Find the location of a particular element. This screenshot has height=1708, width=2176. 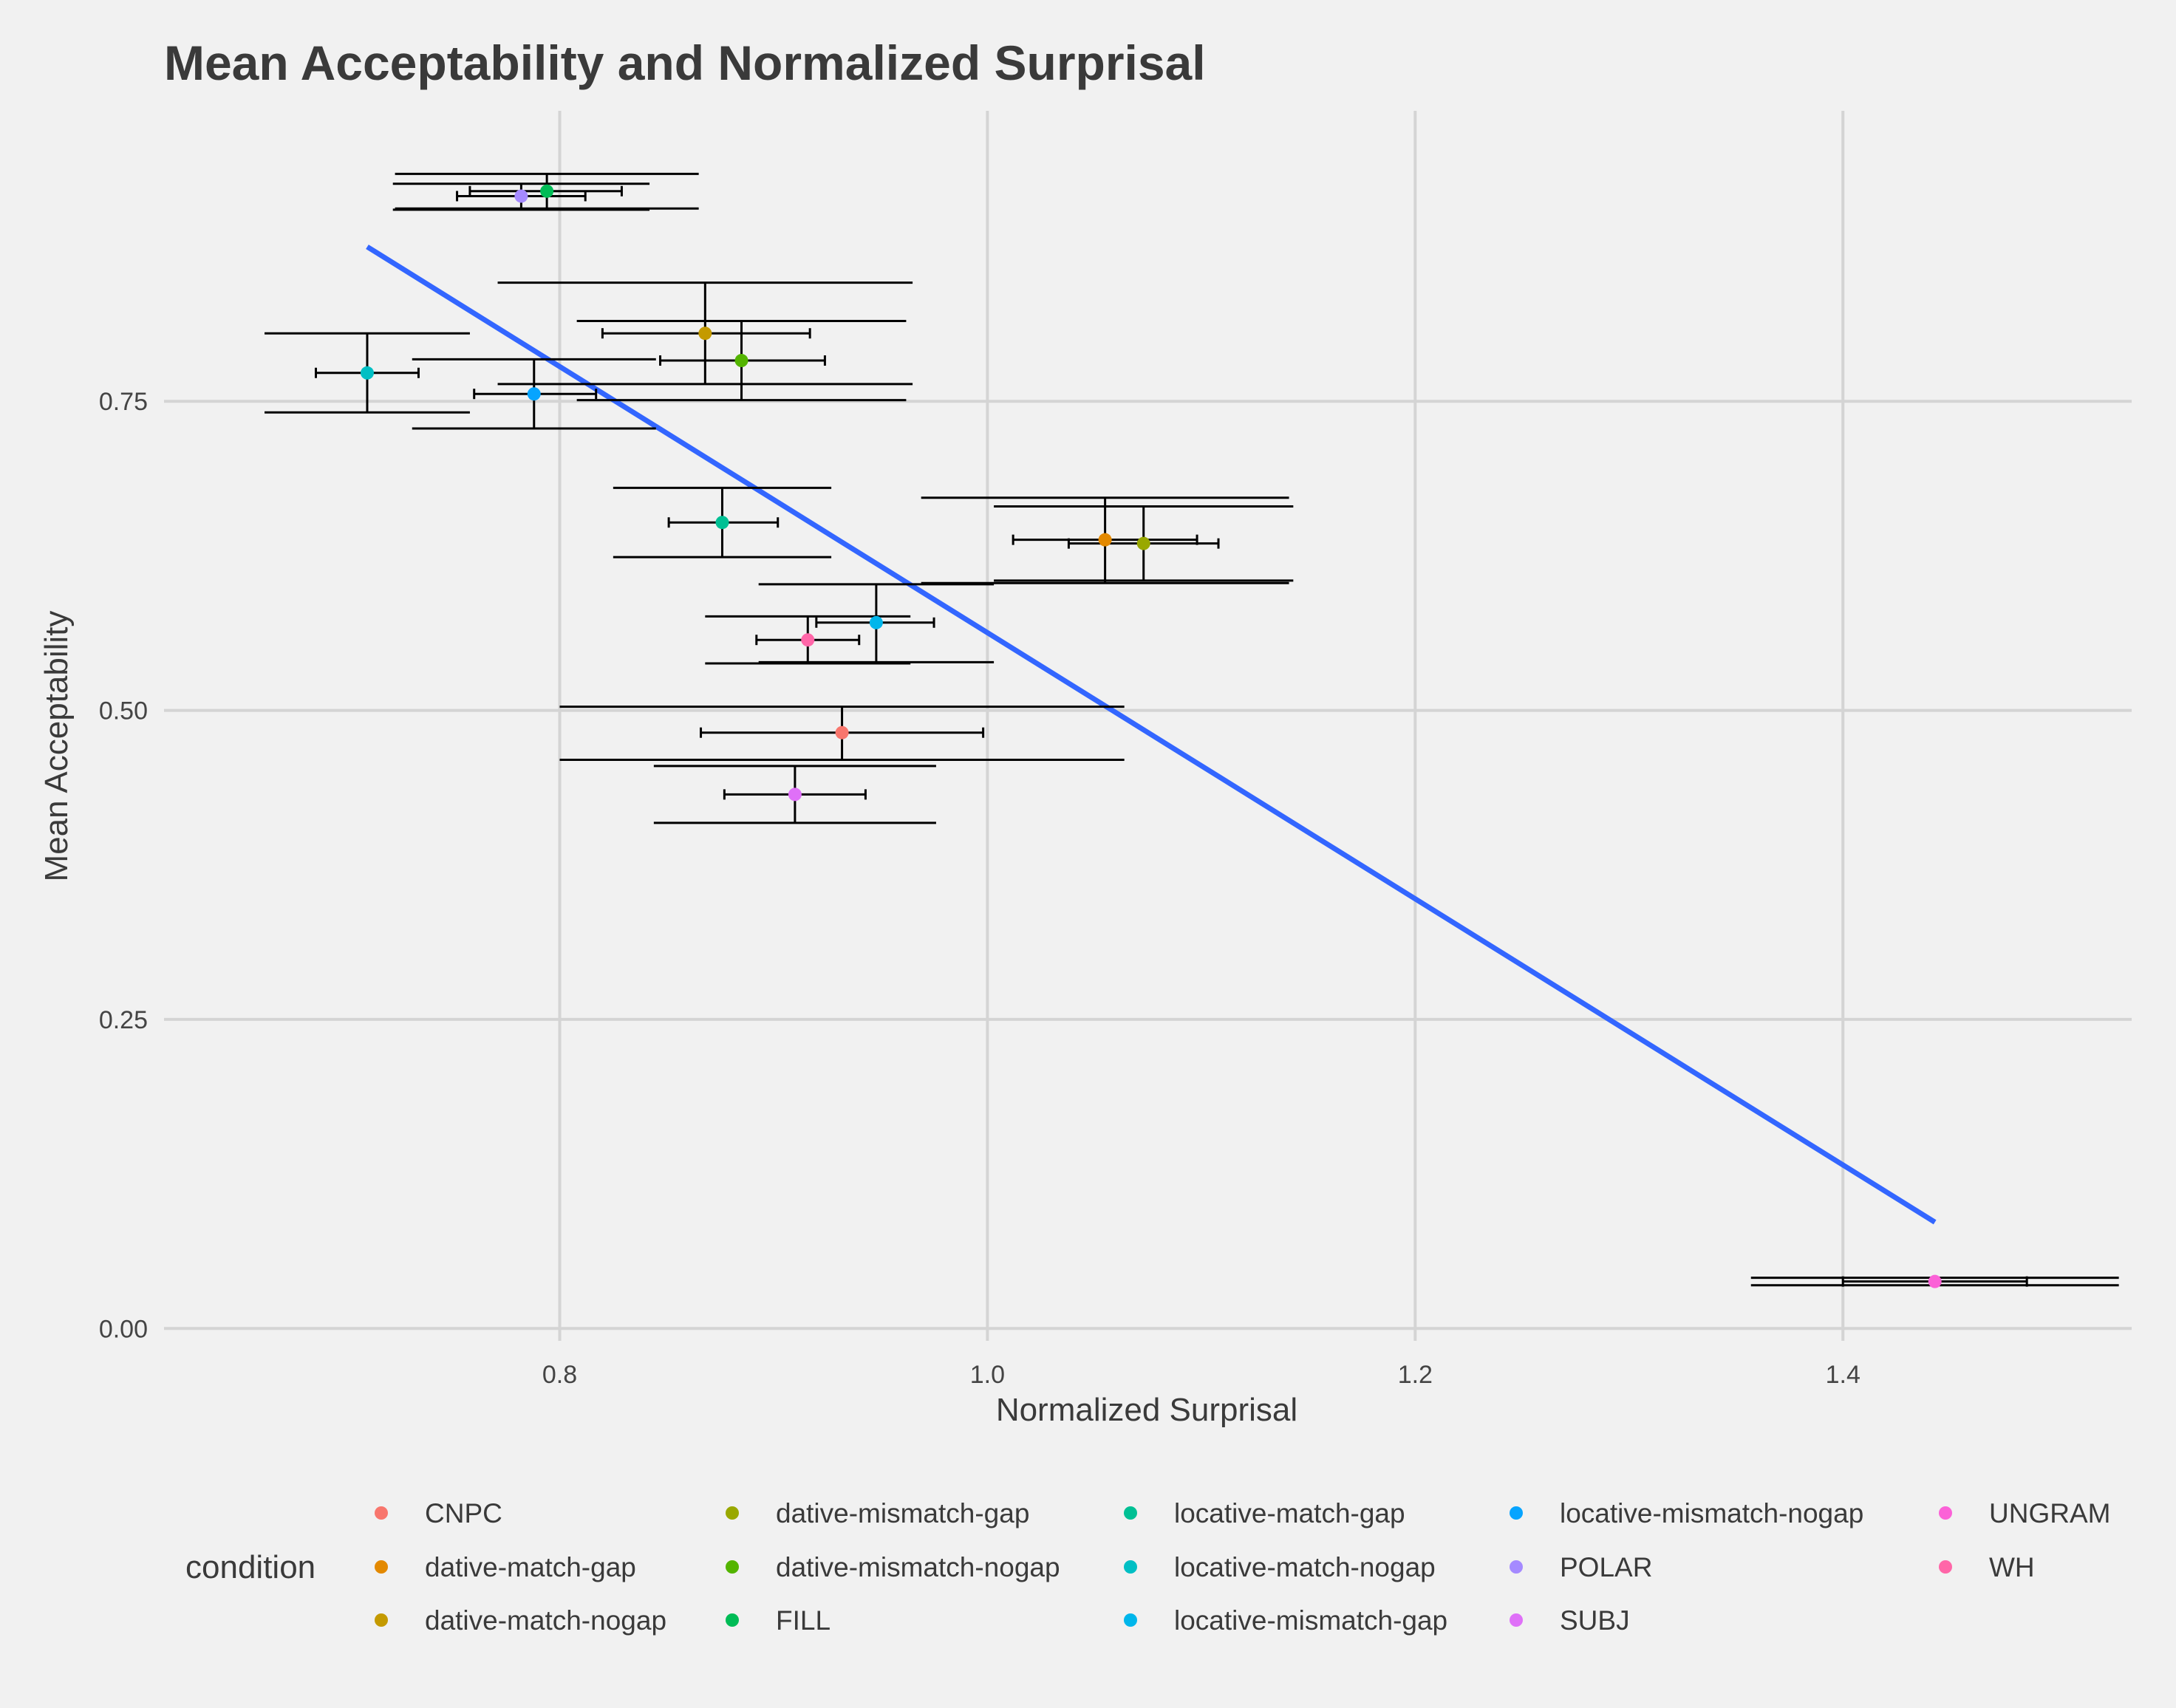

legend-label: dative-match-nogap is located at coordinates (545, 1620).